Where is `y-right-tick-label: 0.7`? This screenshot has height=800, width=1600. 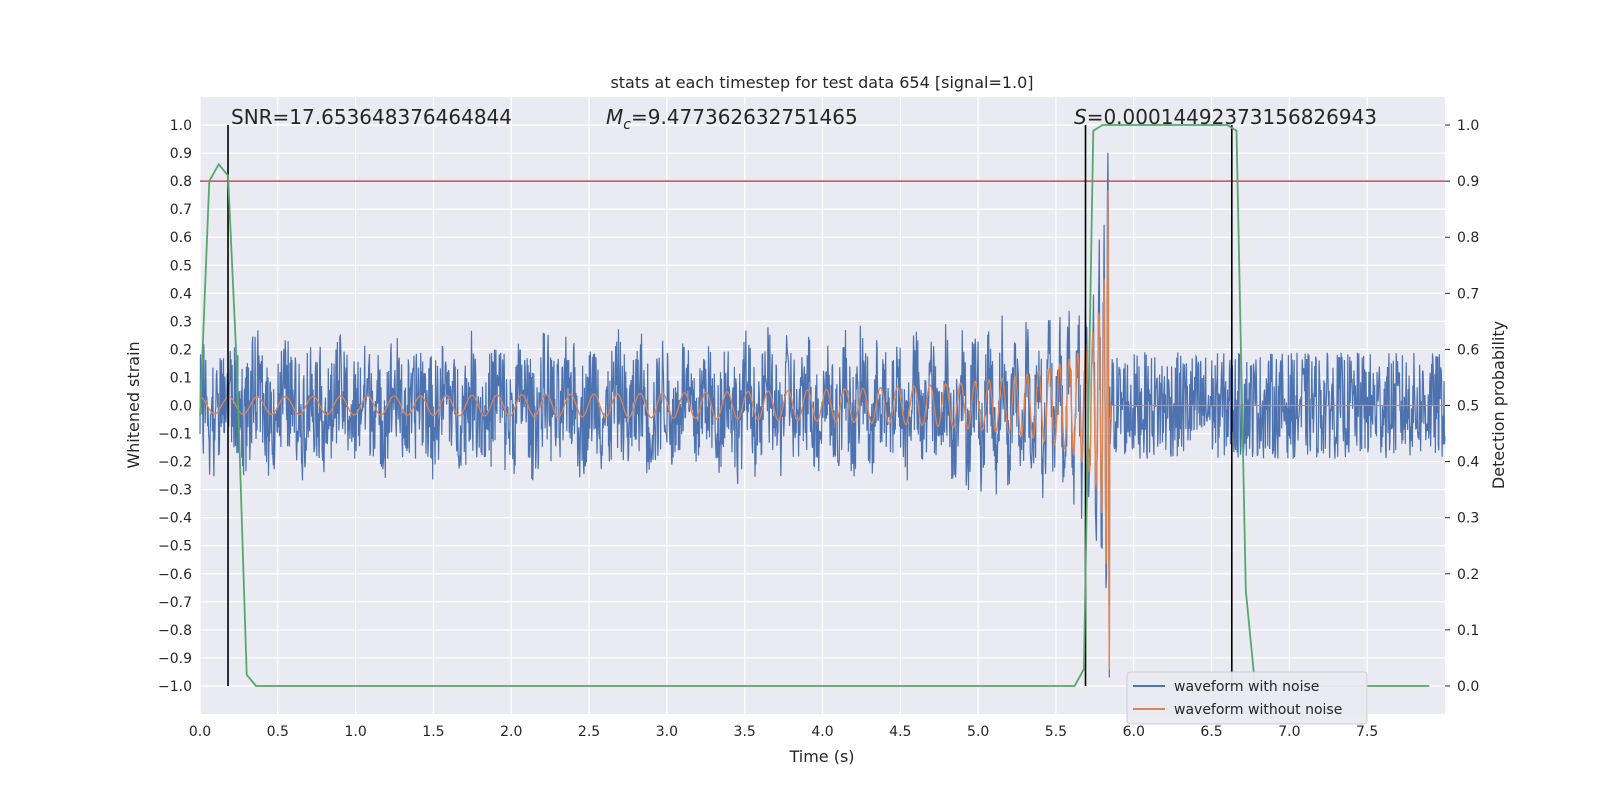
y-right-tick-label: 0.7 is located at coordinates (1468, 294).